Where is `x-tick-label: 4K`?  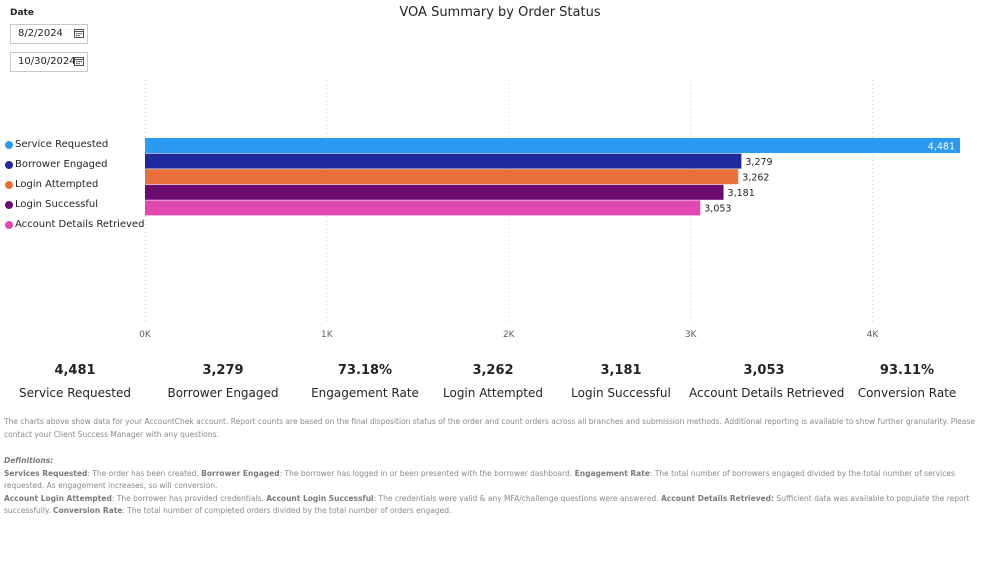
x-tick-label: 4K is located at coordinates (873, 335).